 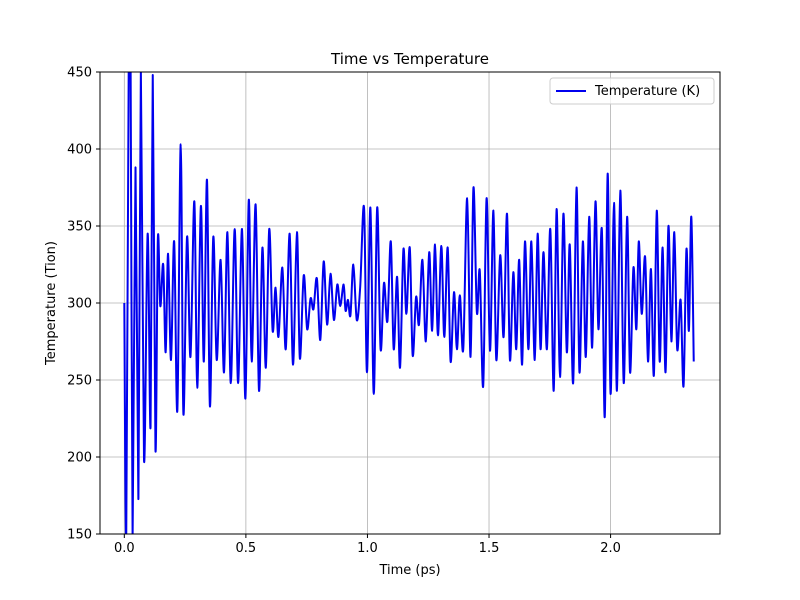 I want to click on y-tick-label: 400, so click(x=79, y=150).